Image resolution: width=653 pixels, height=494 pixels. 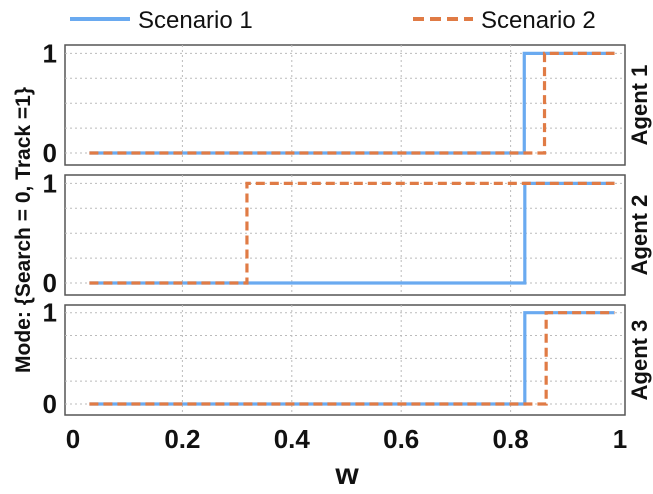 What do you see at coordinates (401, 439) in the screenshot?
I see `x-tick-label: 0.6` at bounding box center [401, 439].